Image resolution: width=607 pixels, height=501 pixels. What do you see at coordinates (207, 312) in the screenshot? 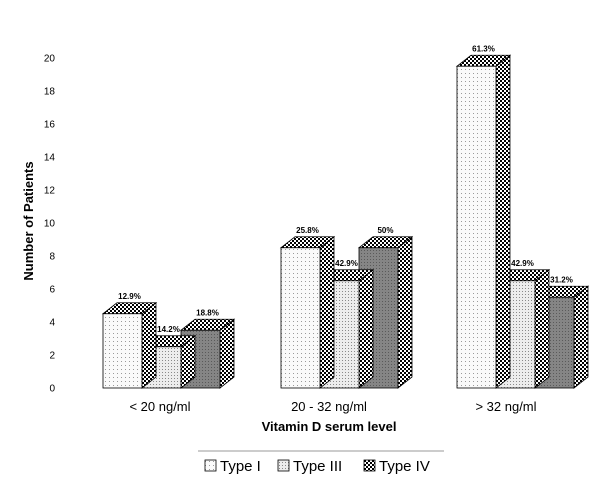
I see `data-label: 18.8%` at bounding box center [207, 312].